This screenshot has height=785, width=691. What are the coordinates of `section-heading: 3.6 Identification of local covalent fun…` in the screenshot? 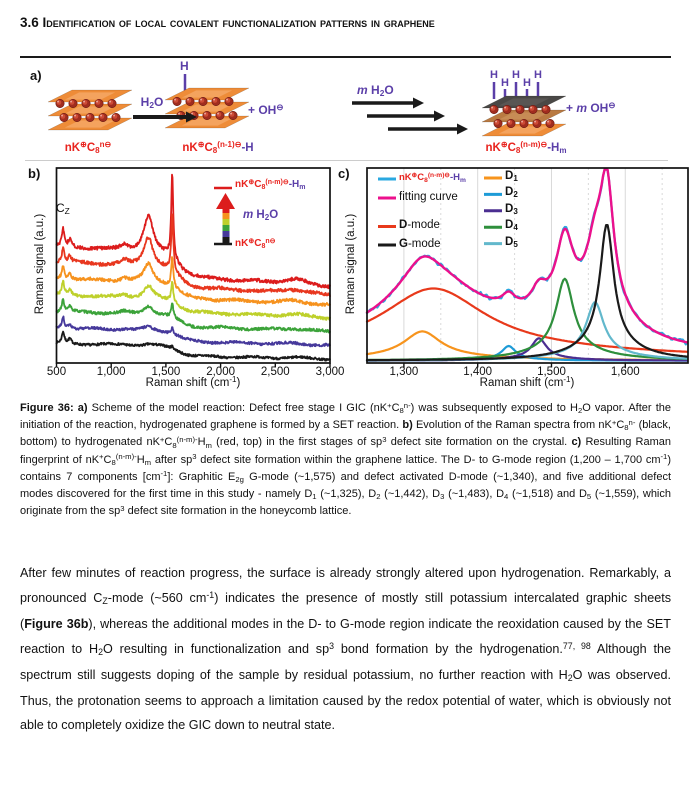 It's located at (227, 22).